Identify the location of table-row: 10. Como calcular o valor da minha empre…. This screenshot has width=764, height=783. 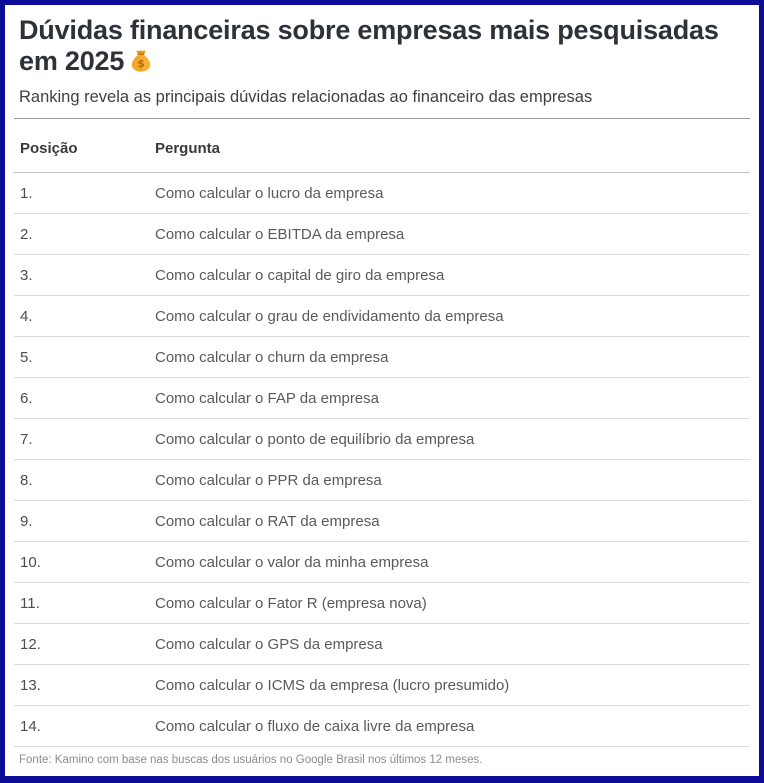
(382, 562).